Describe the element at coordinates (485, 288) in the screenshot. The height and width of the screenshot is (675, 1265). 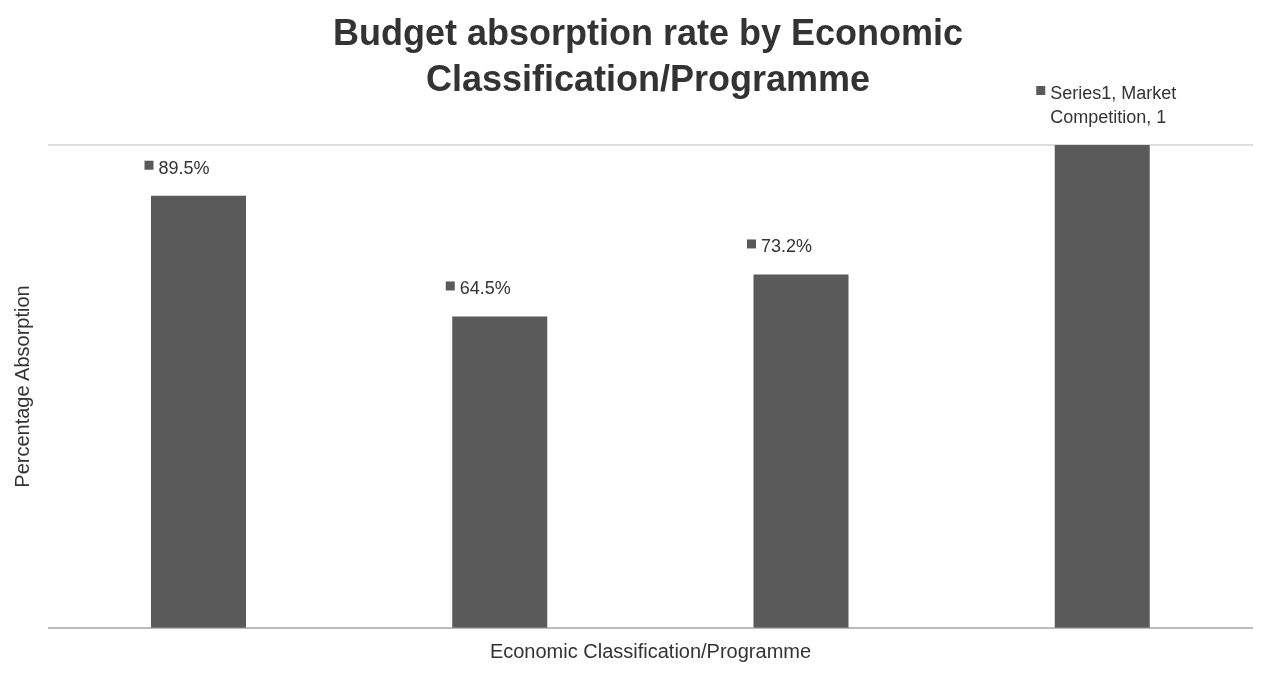
I see `data-label: 64.5%` at that location.